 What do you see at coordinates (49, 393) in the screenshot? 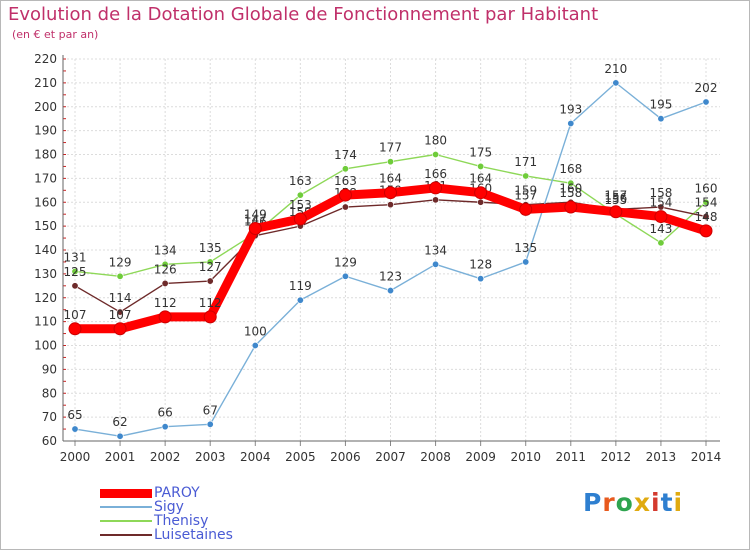
I see `y-tick-label: 80` at bounding box center [49, 393].